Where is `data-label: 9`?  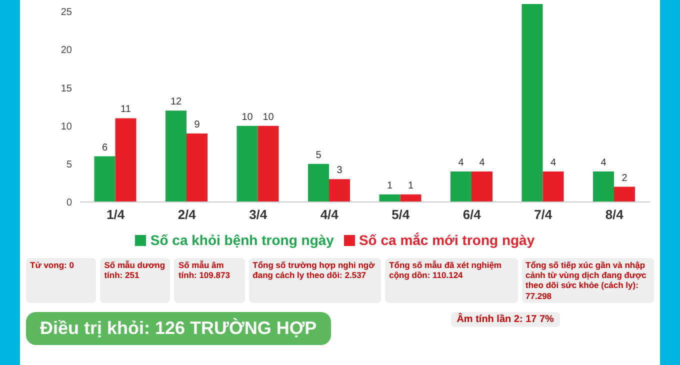
data-label: 9 is located at coordinates (197, 124).